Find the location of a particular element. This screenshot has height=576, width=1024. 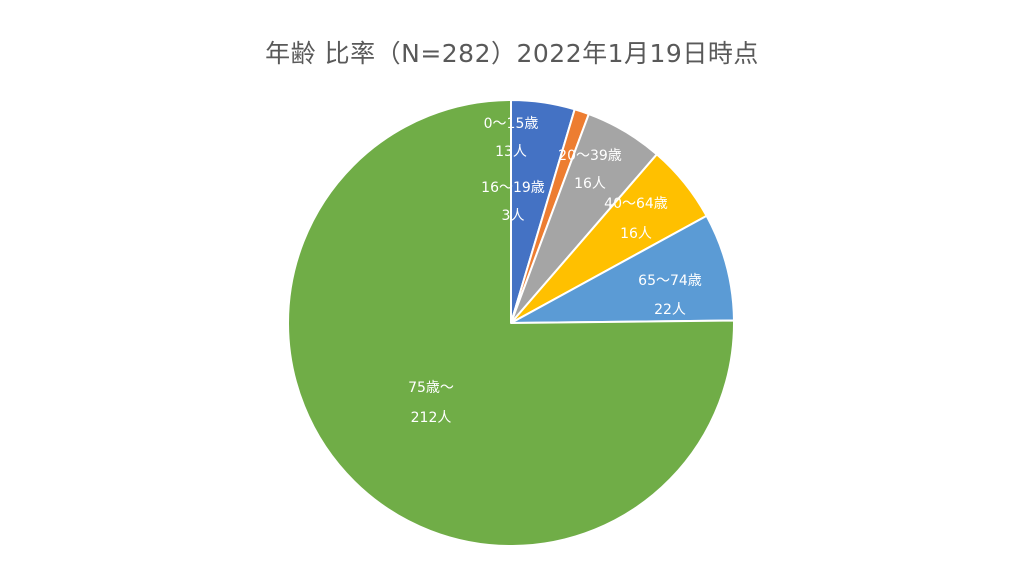

slice-category-label: 0～15歳 is located at coordinates (511, 124).